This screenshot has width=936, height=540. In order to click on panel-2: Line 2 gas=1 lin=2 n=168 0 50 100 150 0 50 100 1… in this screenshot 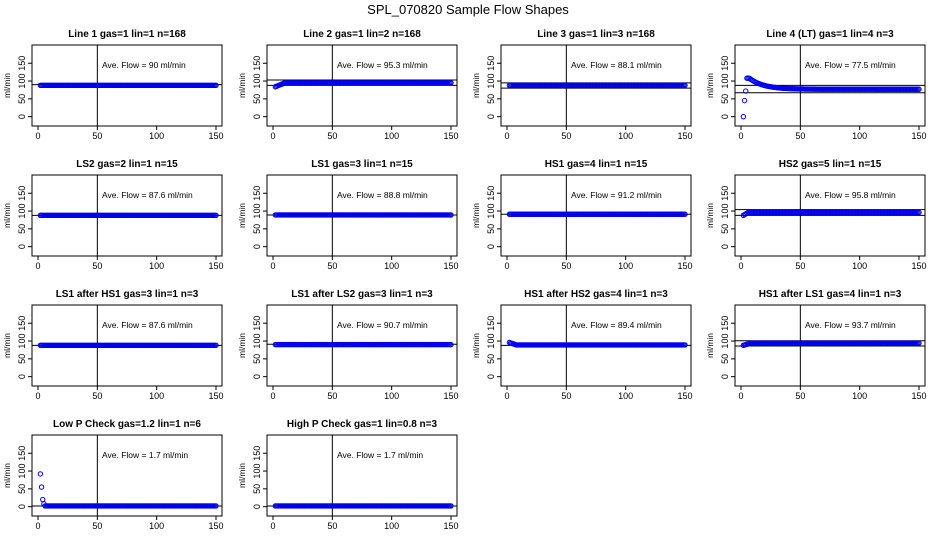, I will do `click(348, 85)`.